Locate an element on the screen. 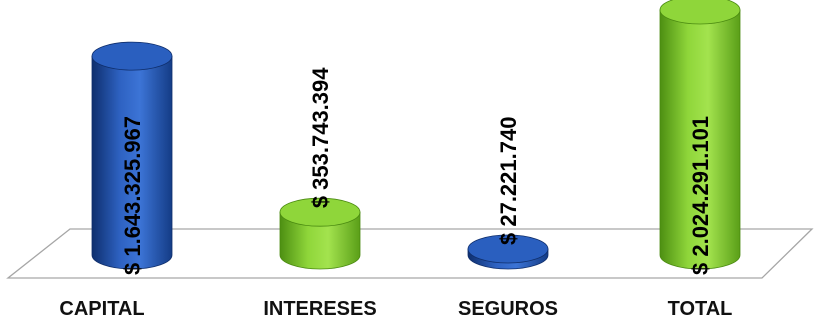 Image resolution: width=821 pixels, height=325 pixels. data-label-intereses: $ 353.743.394 is located at coordinates (320, 137).